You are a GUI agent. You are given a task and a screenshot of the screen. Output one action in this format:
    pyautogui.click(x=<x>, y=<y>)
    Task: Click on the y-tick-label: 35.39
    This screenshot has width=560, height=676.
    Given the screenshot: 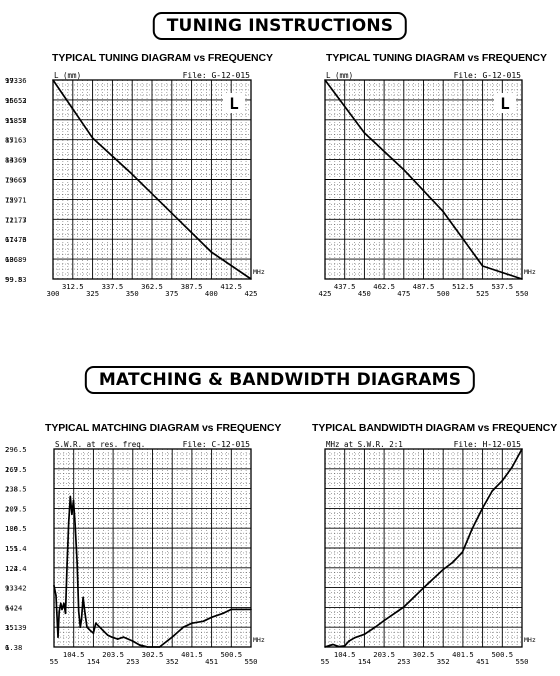 What is the action you would take?
    pyautogui.click(x=16, y=627)
    